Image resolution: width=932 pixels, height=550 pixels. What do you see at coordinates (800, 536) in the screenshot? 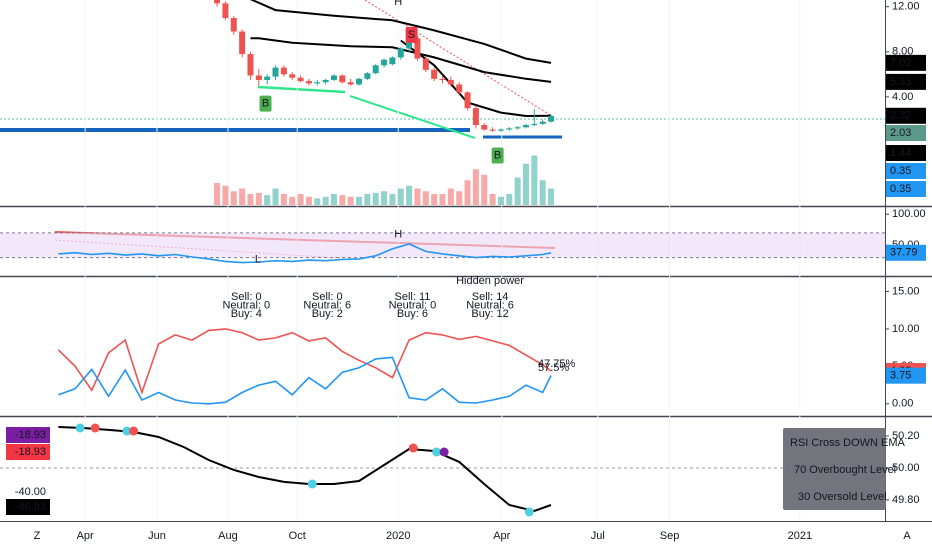
I see `x-tick-label: 2021` at bounding box center [800, 536].